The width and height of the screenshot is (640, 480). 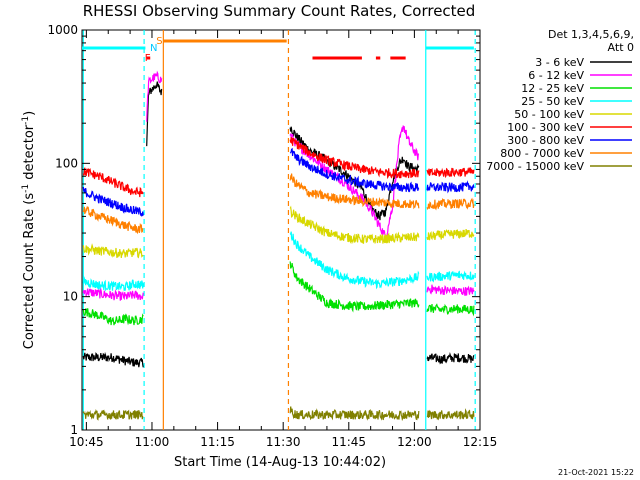 I want to click on legend-label-2: 6 - 12 keV, so click(x=556, y=75).